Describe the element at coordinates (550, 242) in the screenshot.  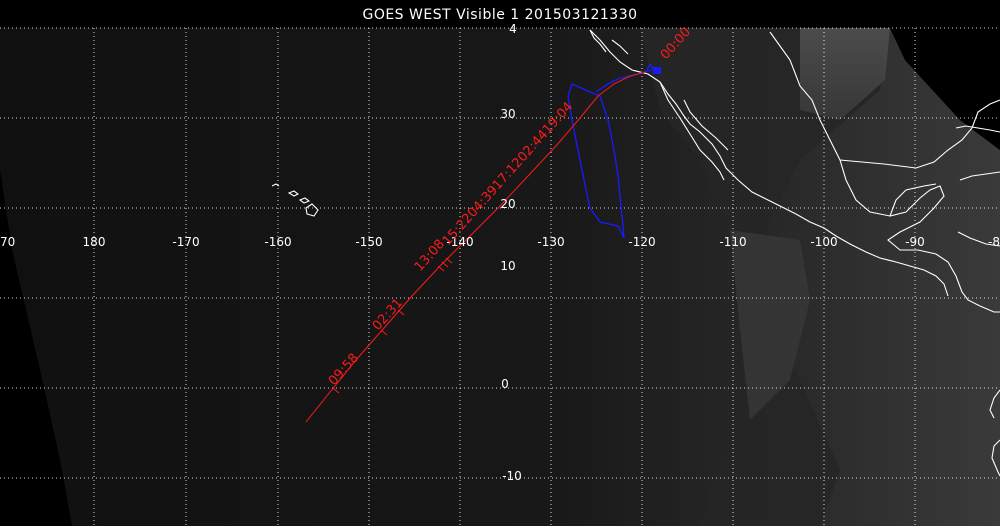
I see `lon-label: -130` at that location.